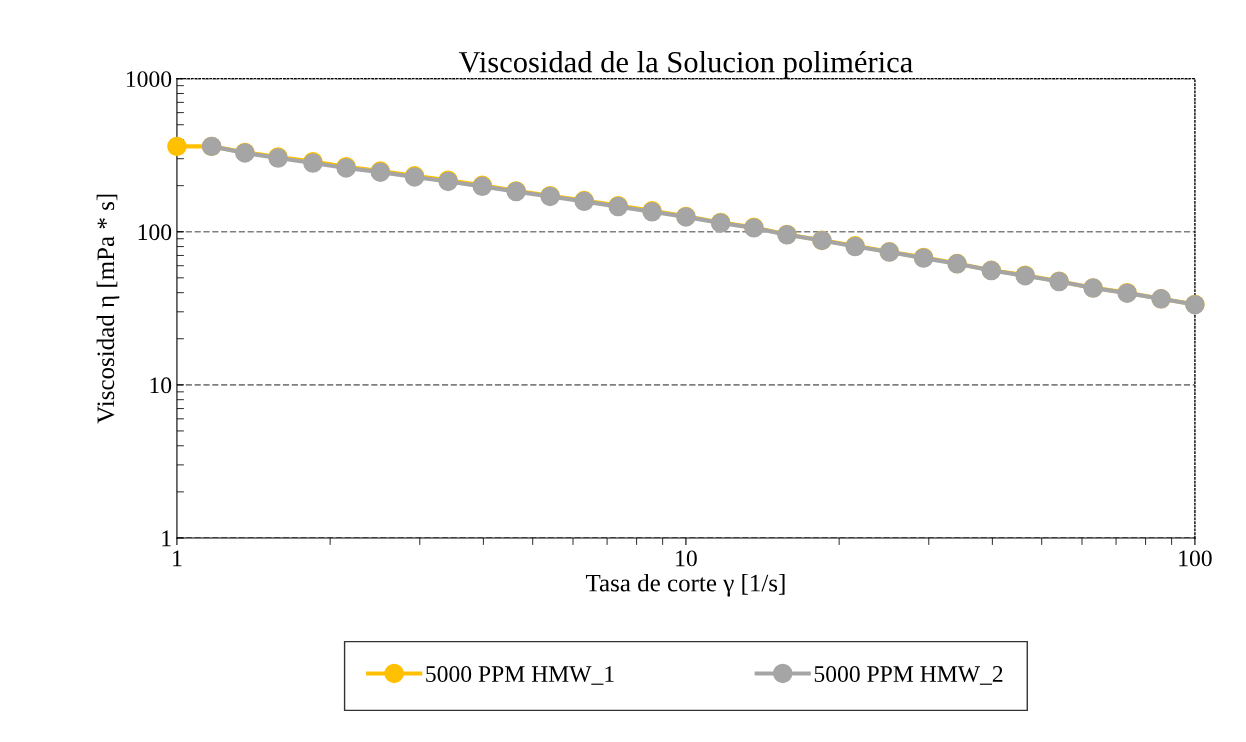  I want to click on x-axis-title: Tasa de corte γ [1/s], so click(685, 585).